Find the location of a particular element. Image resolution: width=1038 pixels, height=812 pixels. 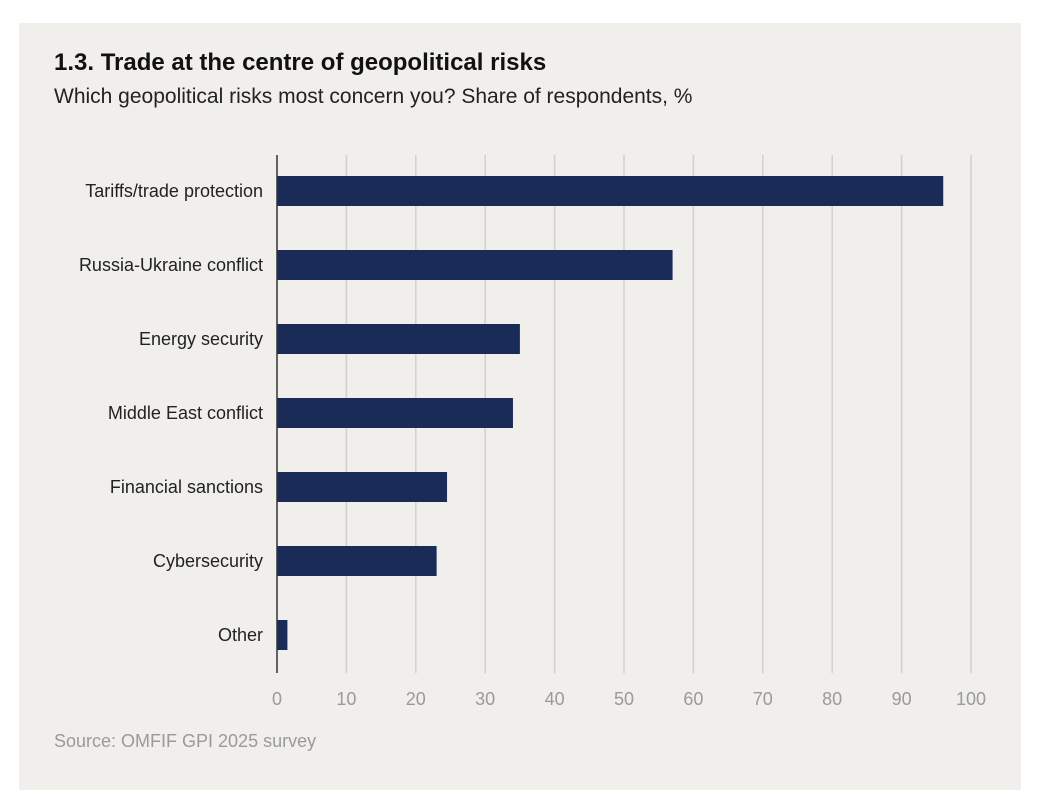

x-tick-label-30: 30 is located at coordinates (485, 699).